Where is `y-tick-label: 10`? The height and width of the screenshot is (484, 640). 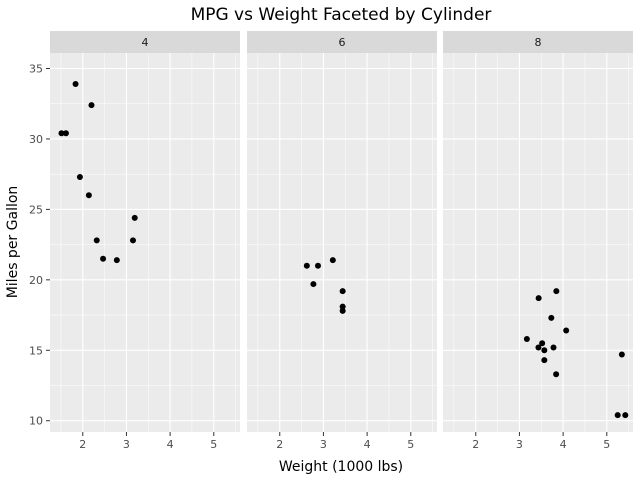
y-tick-label: 10 is located at coordinates (36, 421).